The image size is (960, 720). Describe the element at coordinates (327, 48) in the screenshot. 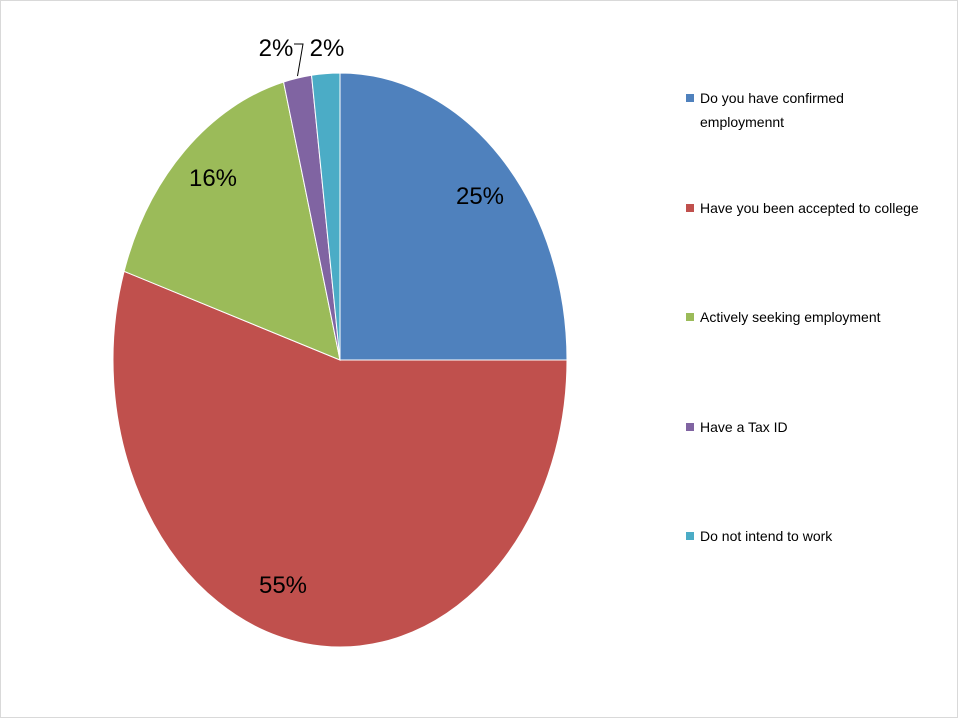

I see `data-label-5: 2%` at that location.